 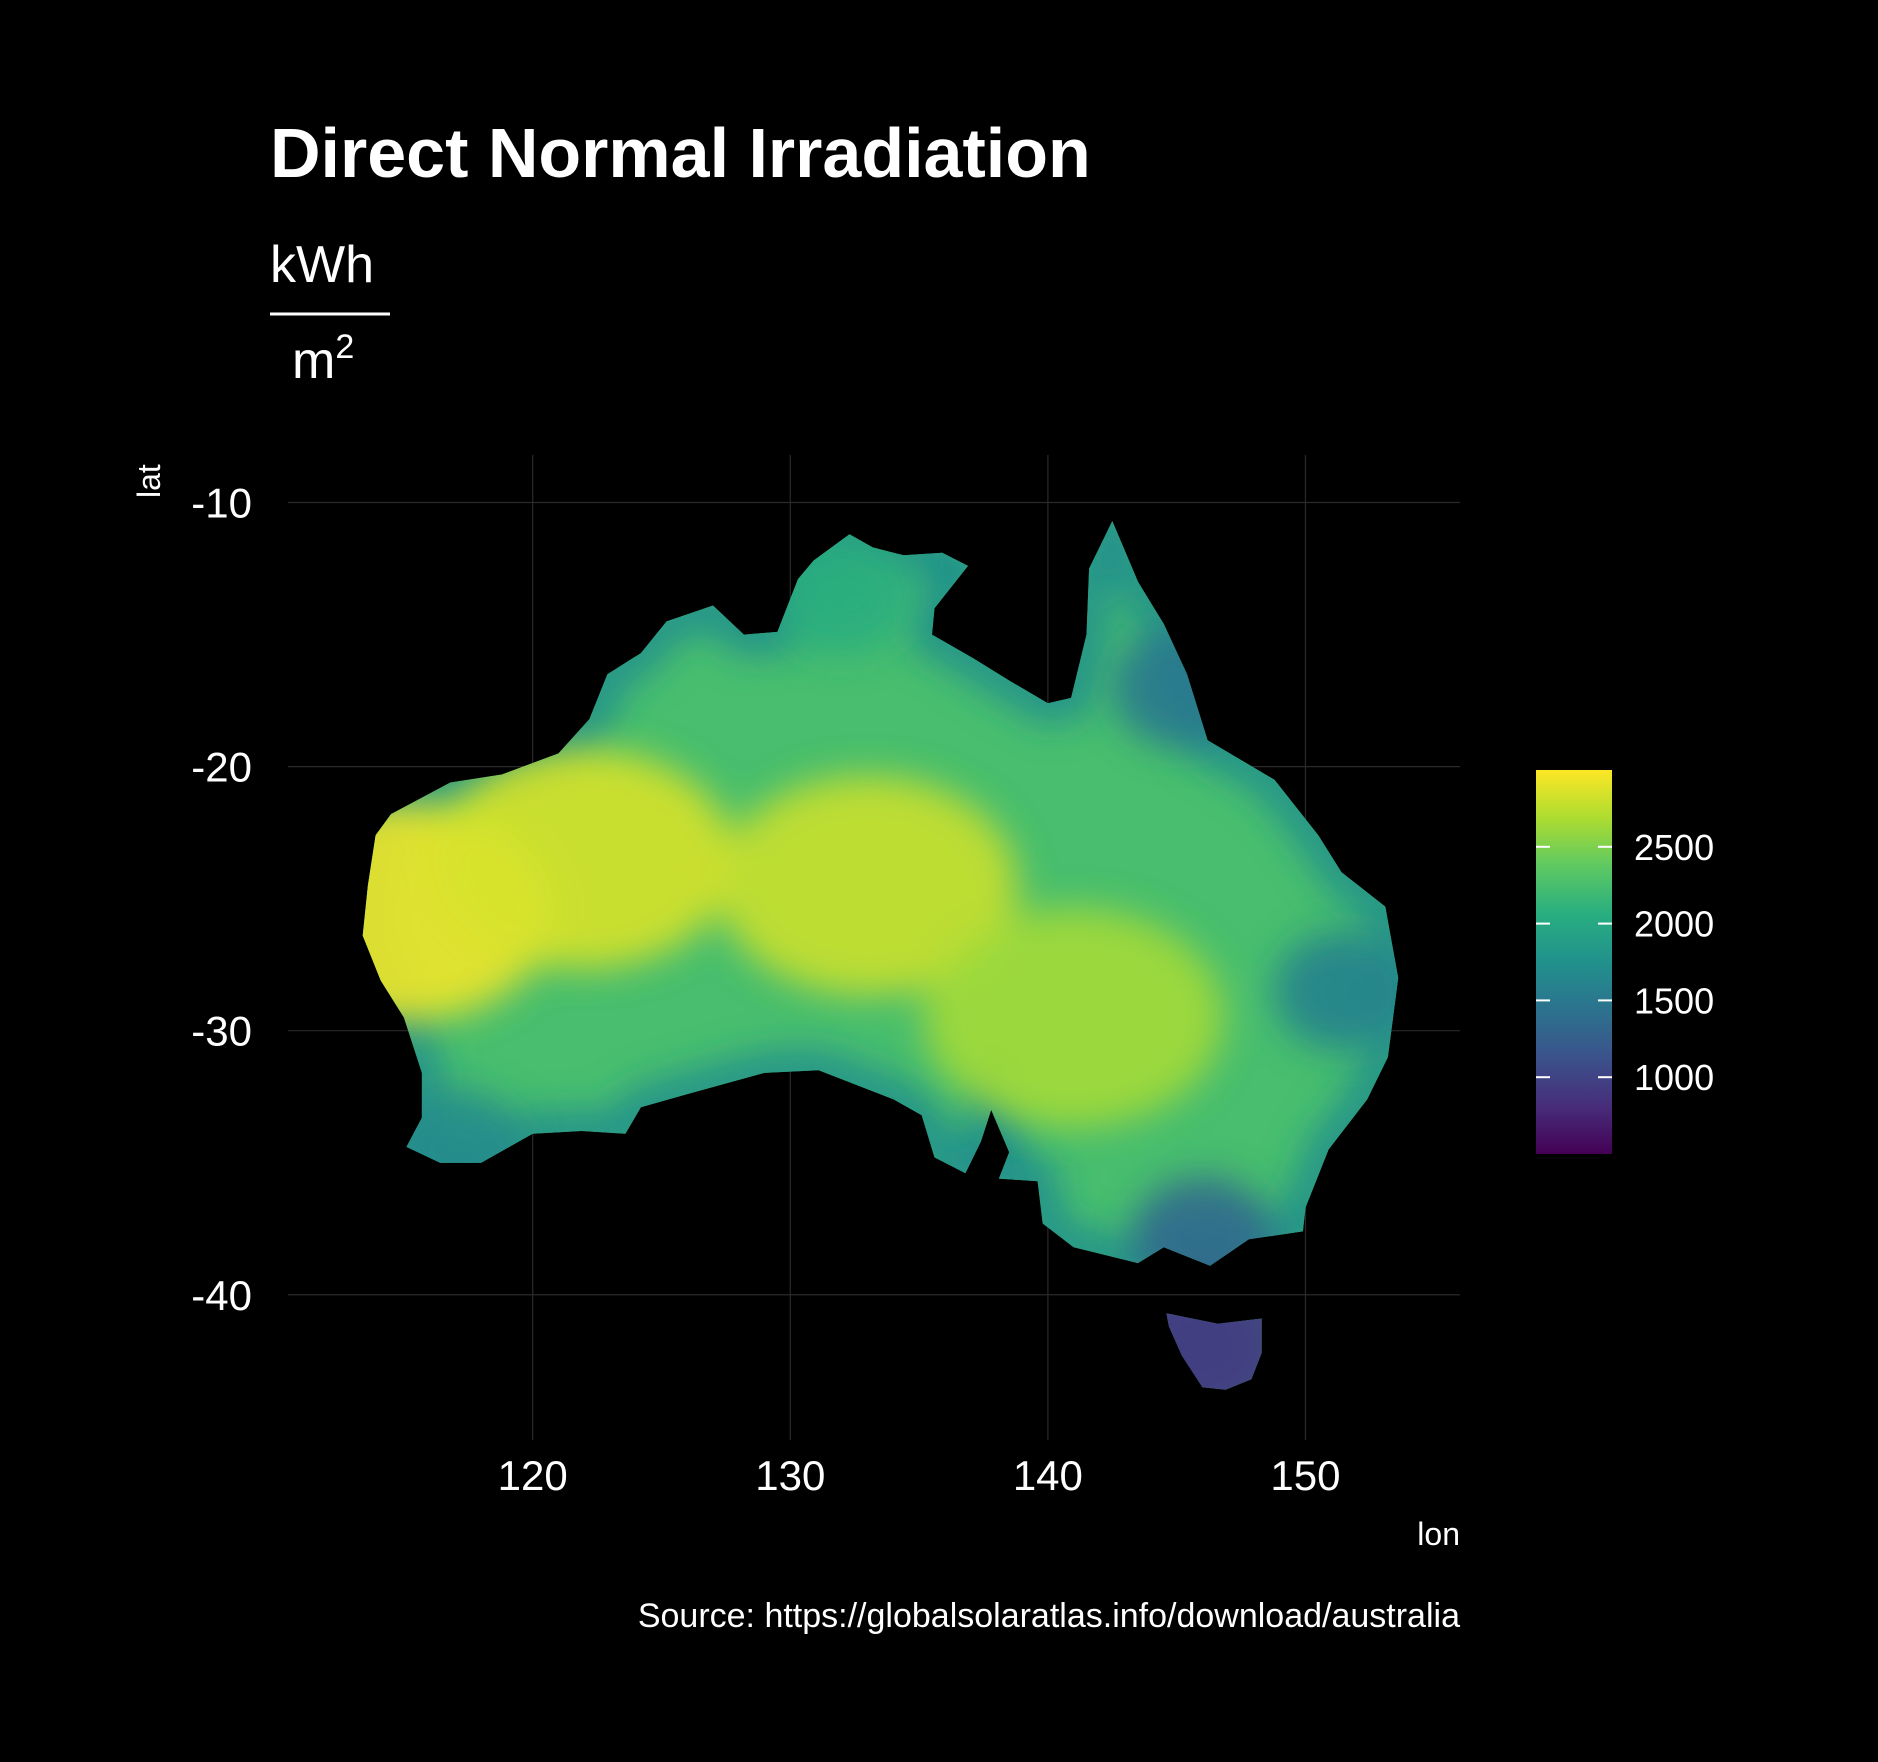 What do you see at coordinates (1625, 962) in the screenshot?
I see `colorbar-ticks: 2500 2000 1500 1000` at bounding box center [1625, 962].